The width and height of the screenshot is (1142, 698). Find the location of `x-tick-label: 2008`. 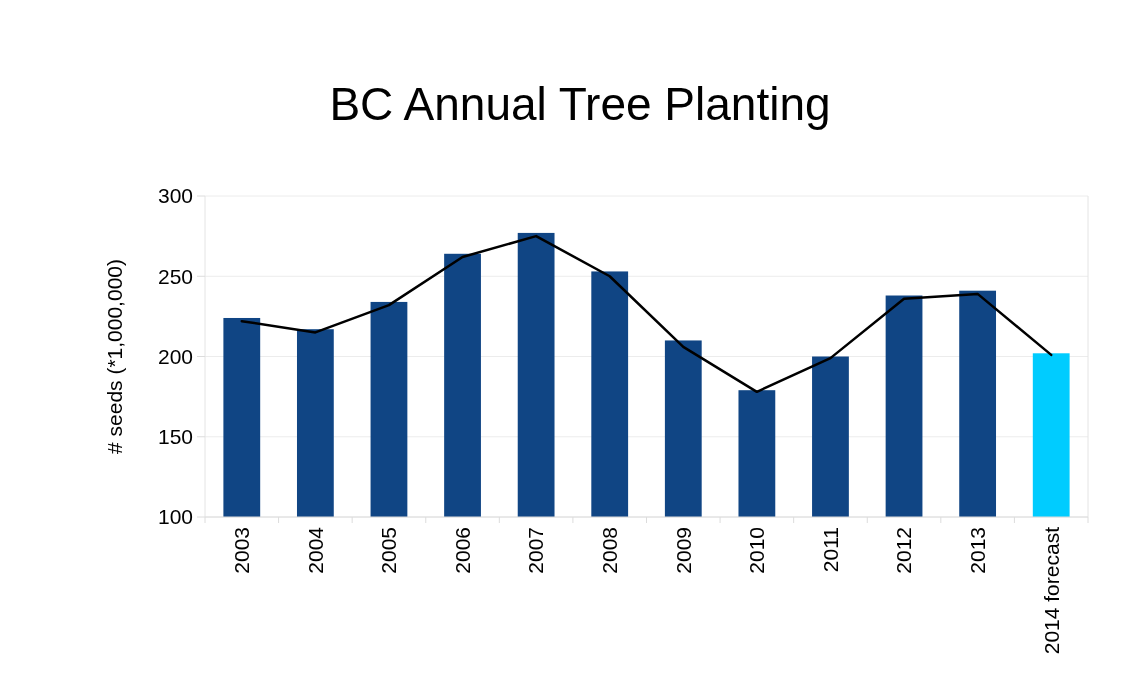

x-tick-label: 2008 is located at coordinates (610, 550).